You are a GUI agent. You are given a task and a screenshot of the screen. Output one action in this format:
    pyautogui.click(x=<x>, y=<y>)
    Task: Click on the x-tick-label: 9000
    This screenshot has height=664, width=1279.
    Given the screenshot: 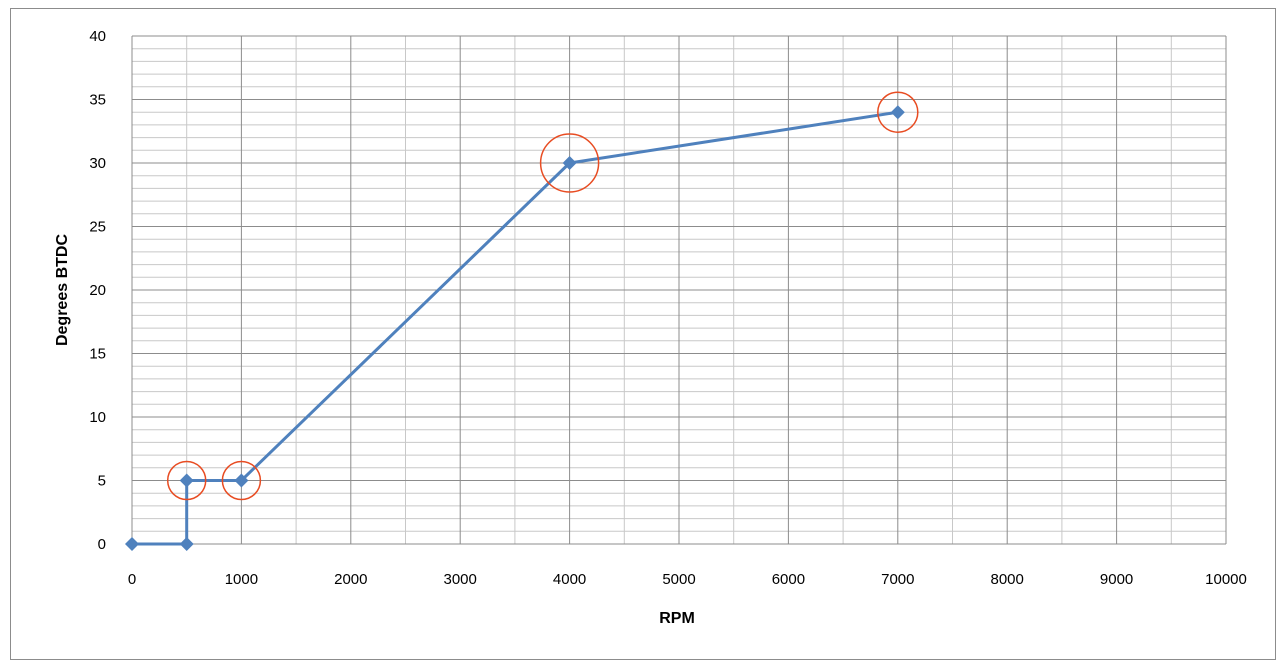 What is the action you would take?
    pyautogui.click(x=1116, y=579)
    